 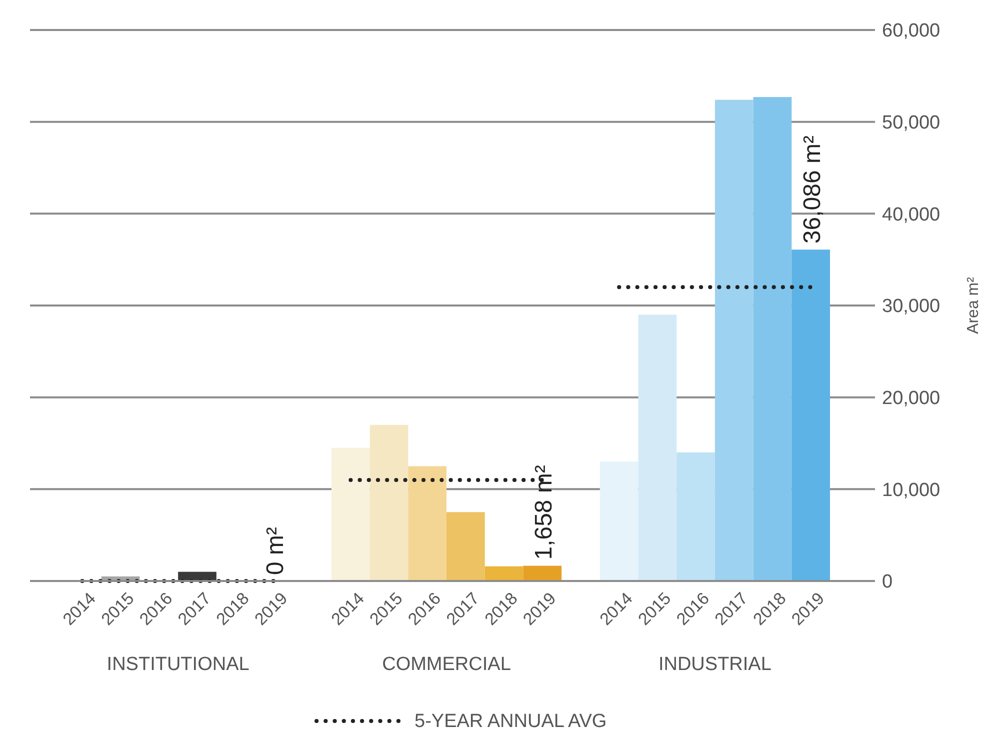 What do you see at coordinates (178, 664) in the screenshot?
I see `text: INSTITUTIONAL` at bounding box center [178, 664].